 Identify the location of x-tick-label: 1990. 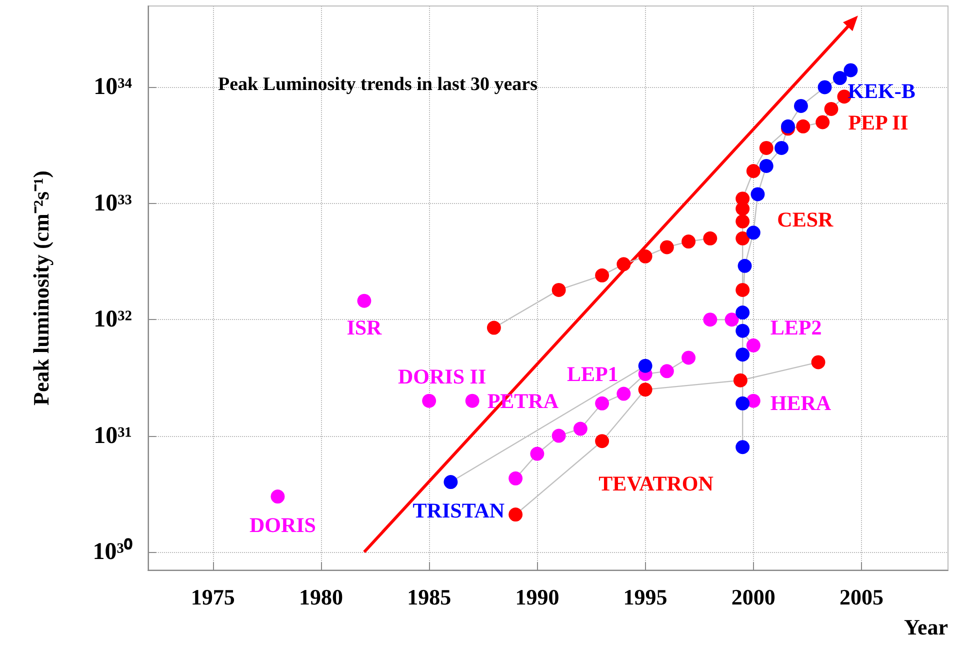
(537, 597).